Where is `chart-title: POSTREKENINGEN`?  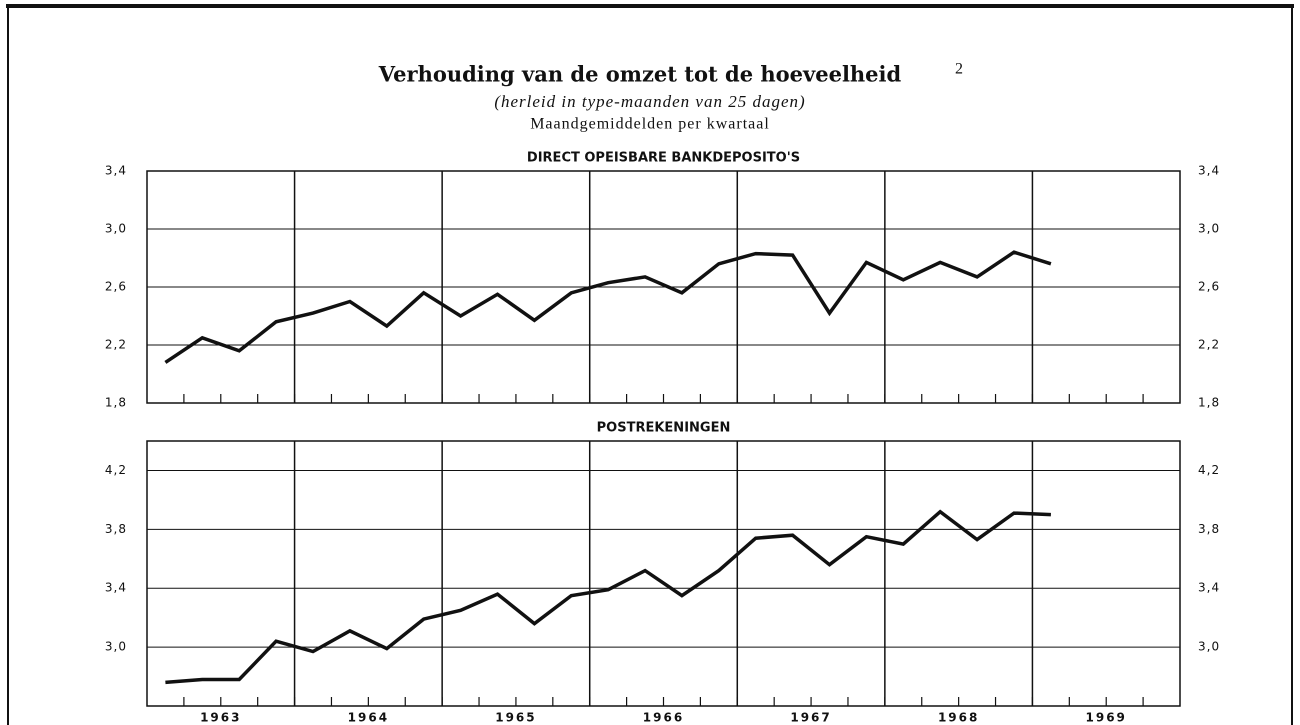
chart-title: POSTREKENINGEN is located at coordinates (664, 428).